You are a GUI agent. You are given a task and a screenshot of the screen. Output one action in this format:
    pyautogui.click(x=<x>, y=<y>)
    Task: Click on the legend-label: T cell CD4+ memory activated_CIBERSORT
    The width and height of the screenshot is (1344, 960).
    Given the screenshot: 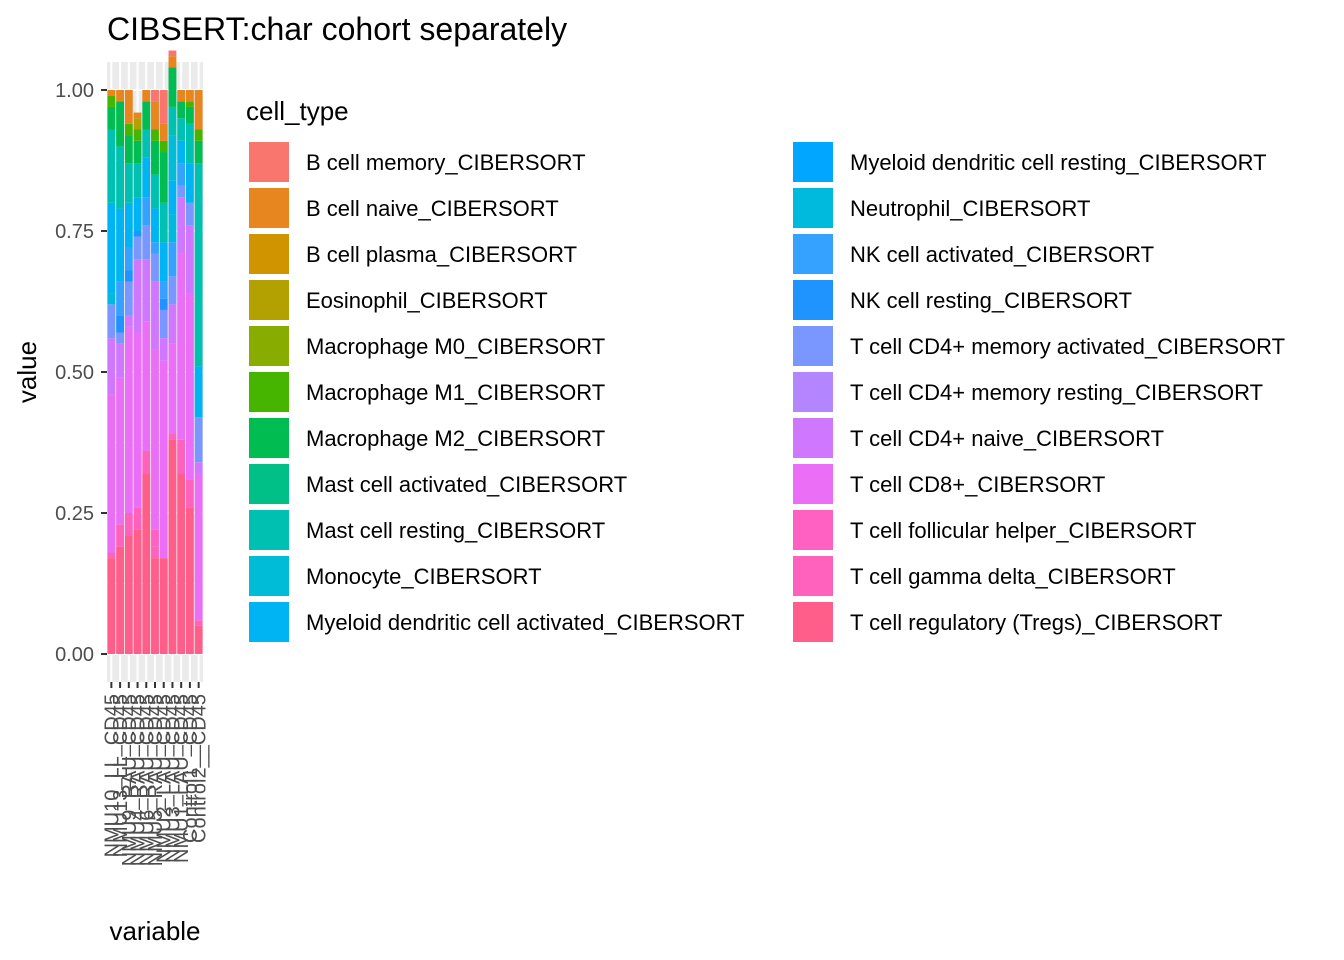 What is the action you would take?
    pyautogui.click(x=1068, y=346)
    